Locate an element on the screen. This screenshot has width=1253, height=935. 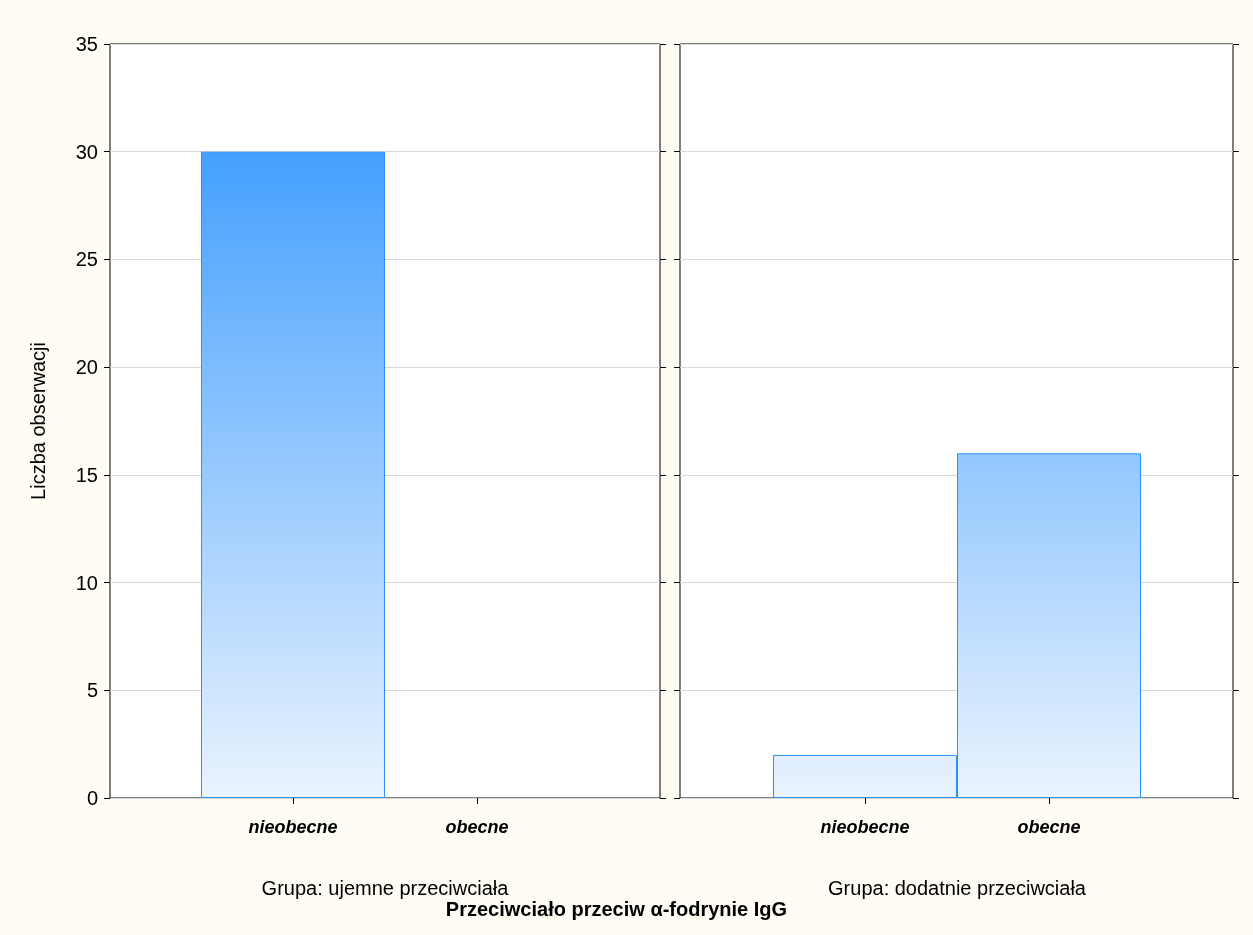
y-tick-label: 10 is located at coordinates (86, 582).